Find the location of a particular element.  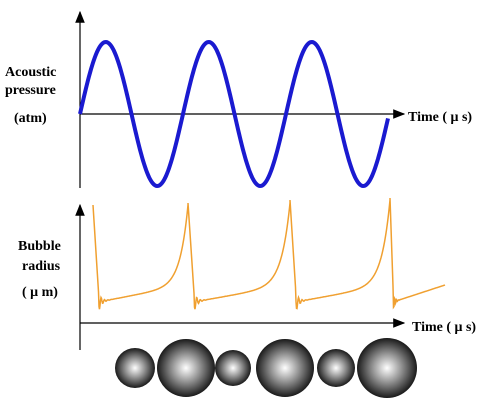

y-unit: ( μ m) is located at coordinates (40, 292).